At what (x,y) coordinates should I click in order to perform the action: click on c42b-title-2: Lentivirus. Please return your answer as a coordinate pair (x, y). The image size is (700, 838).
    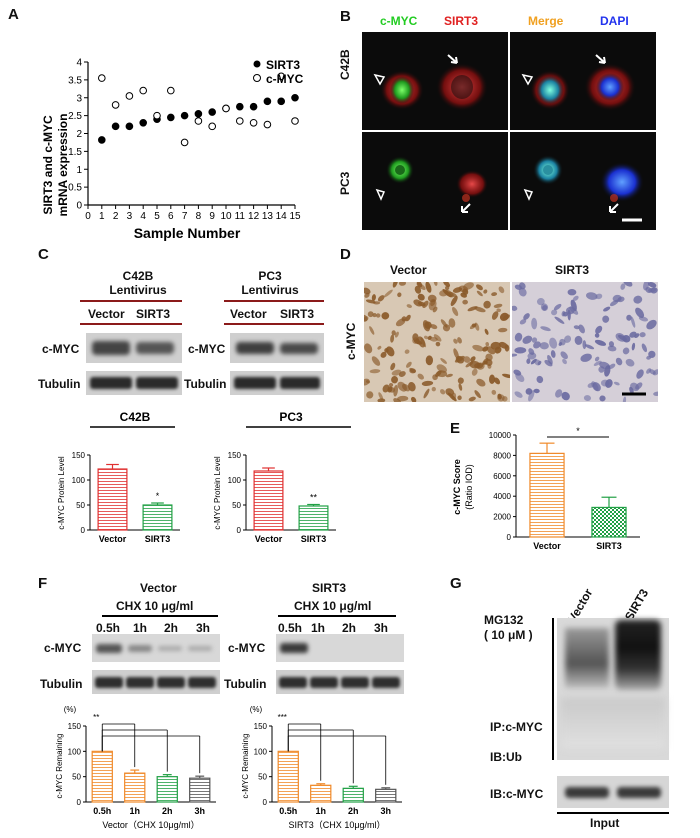
    Looking at the image, I should click on (138, 290).